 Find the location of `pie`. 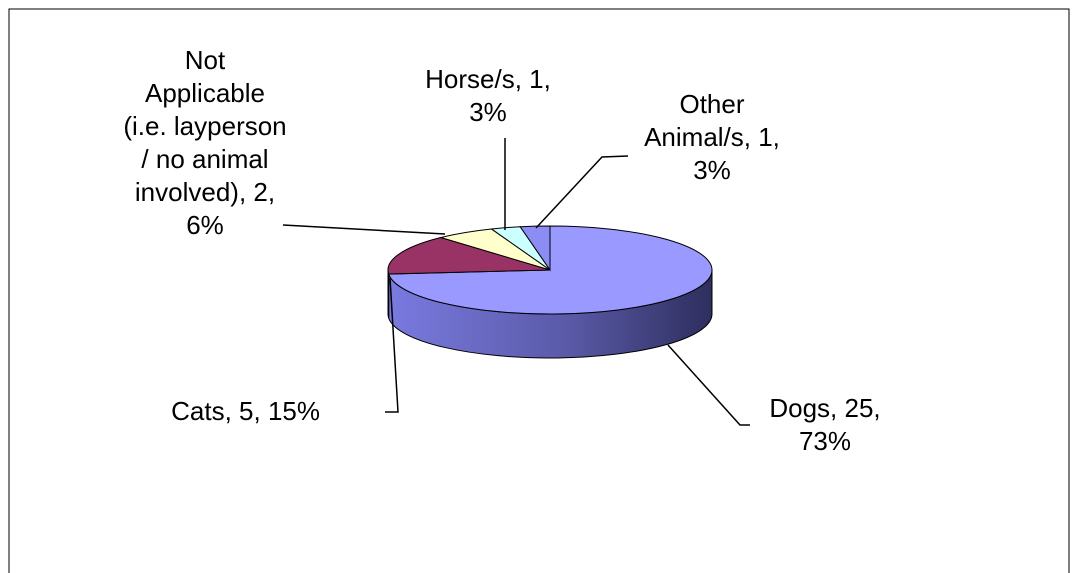

pie is located at coordinates (550, 292).